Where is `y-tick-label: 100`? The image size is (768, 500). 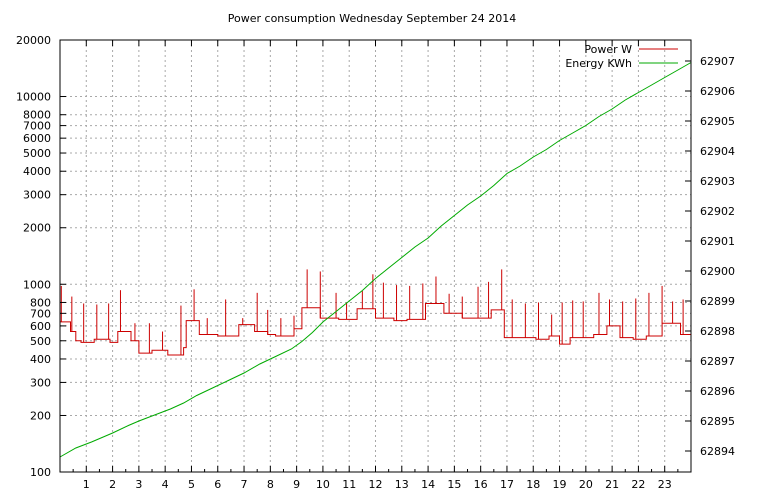 y-tick-label: 100 is located at coordinates (40, 472).